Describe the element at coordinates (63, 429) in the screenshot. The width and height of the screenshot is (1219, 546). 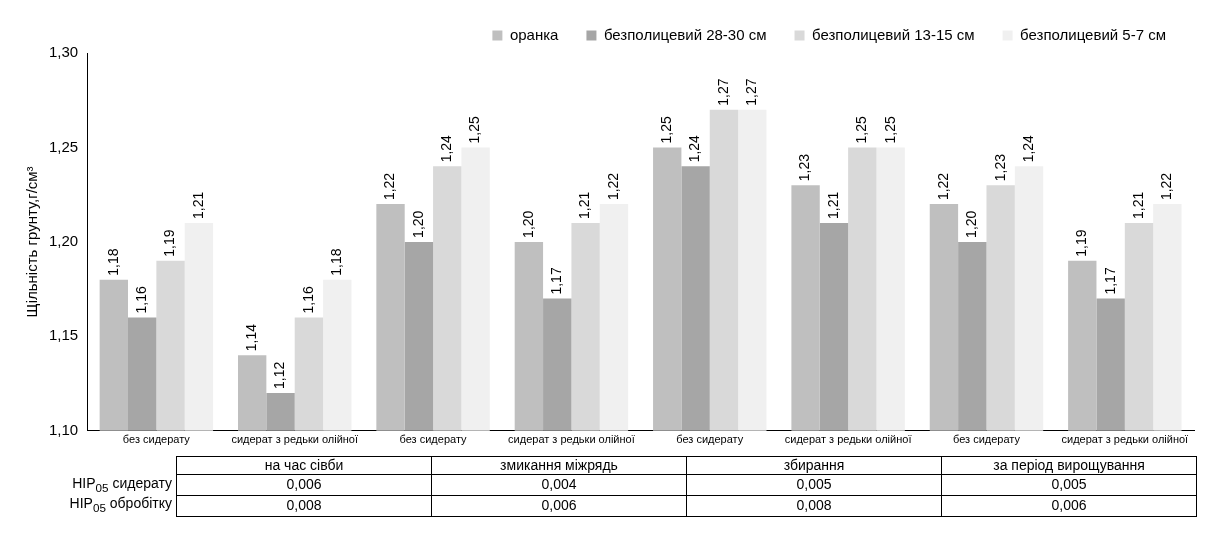
I see `y-tick-label: 1,10` at that location.